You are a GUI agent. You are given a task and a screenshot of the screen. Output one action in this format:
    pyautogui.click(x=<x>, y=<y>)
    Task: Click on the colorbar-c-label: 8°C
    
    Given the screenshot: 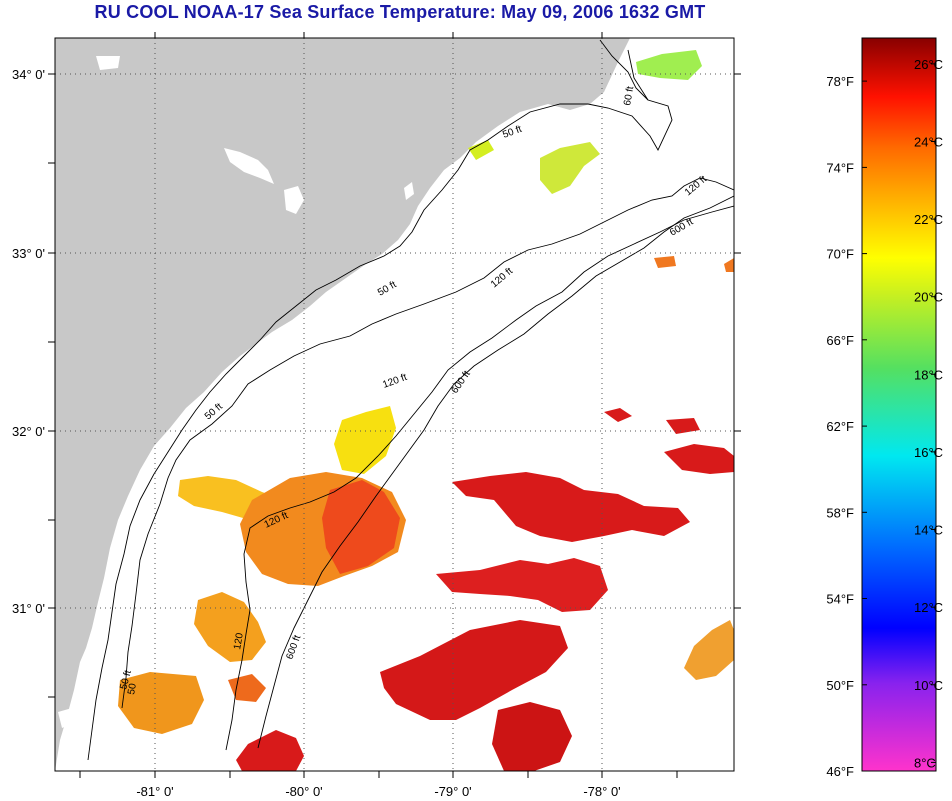 What is the action you would take?
    pyautogui.click(x=925, y=762)
    